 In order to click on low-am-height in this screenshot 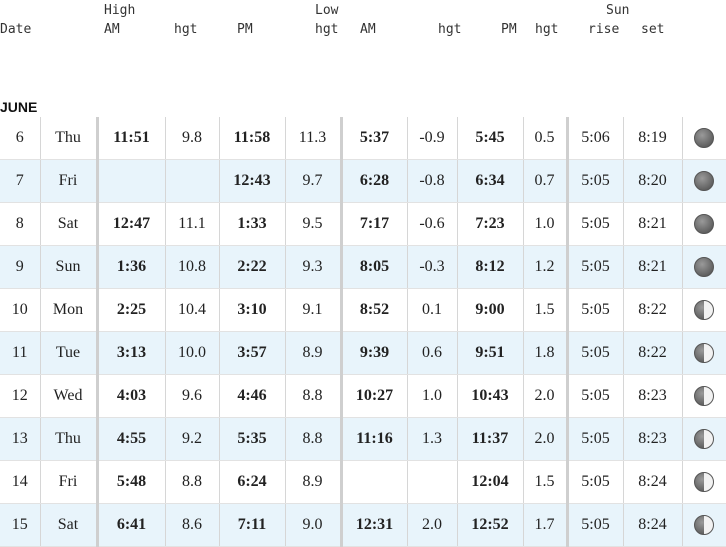, I will do `click(432, 482)`.